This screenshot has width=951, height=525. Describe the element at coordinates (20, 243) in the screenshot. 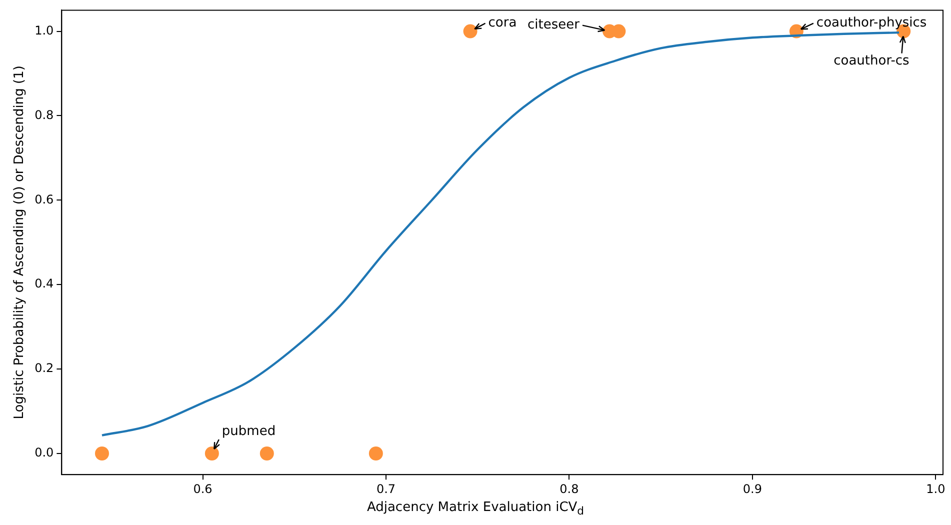

I see `y-axis-title: Logistic Probability of Ascending (0) or Descending (1)` at that location.